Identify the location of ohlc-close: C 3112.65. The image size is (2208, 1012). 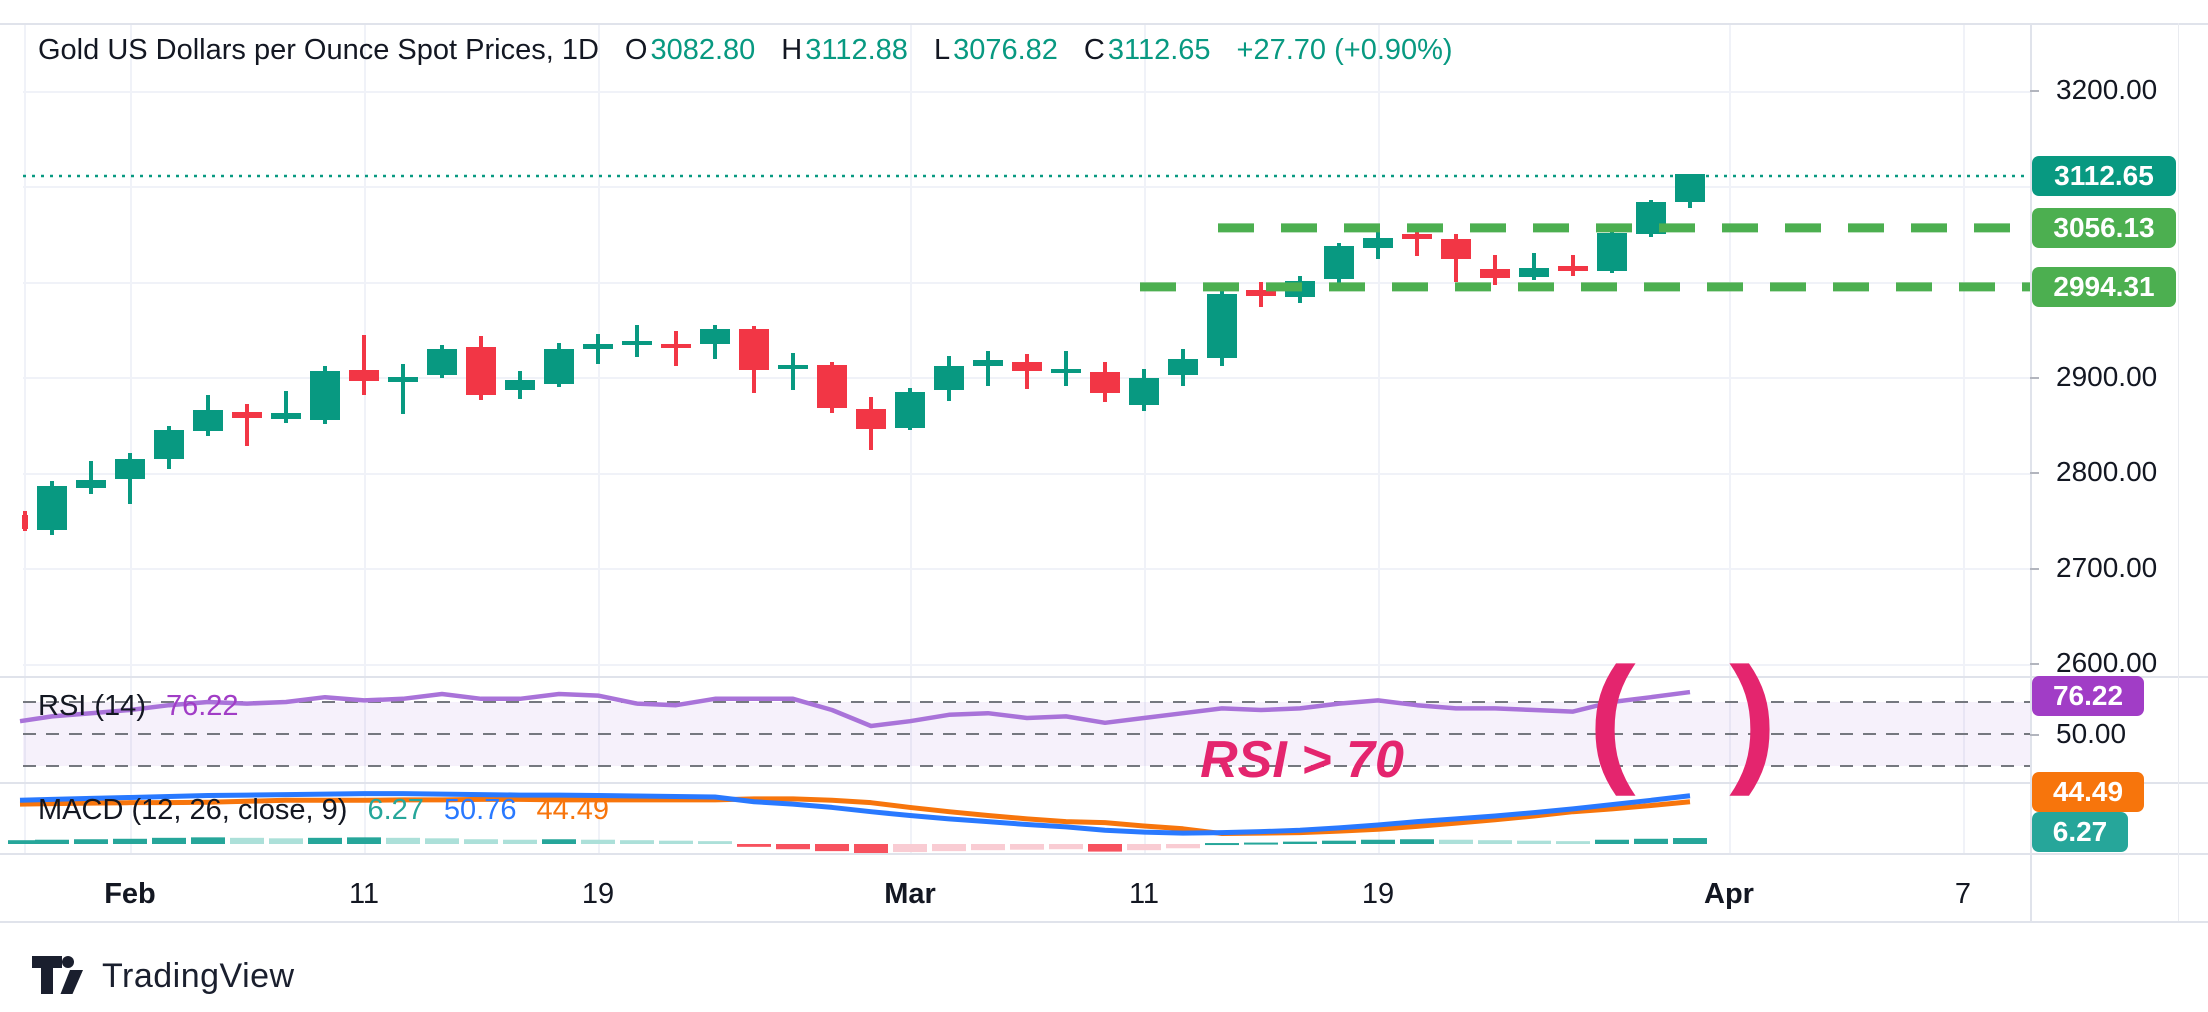
(1147, 50).